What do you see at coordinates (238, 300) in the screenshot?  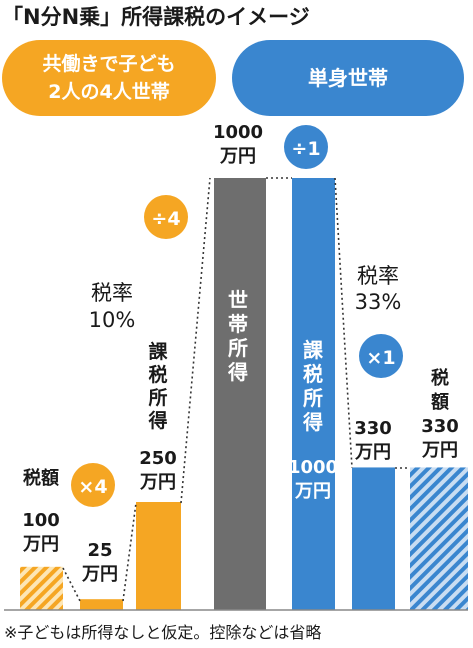 I see `bar4-inner-char-1: 世` at bounding box center [238, 300].